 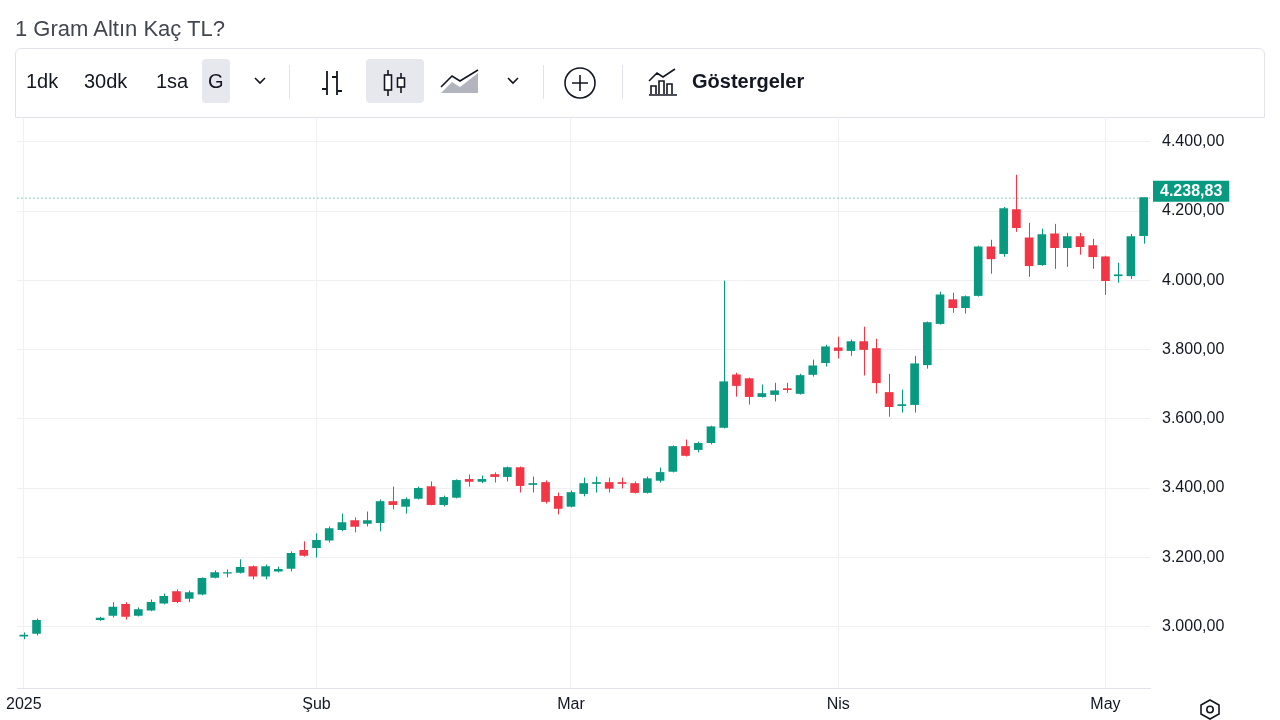 I want to click on x-tick-label: Nis, so click(x=838, y=703).